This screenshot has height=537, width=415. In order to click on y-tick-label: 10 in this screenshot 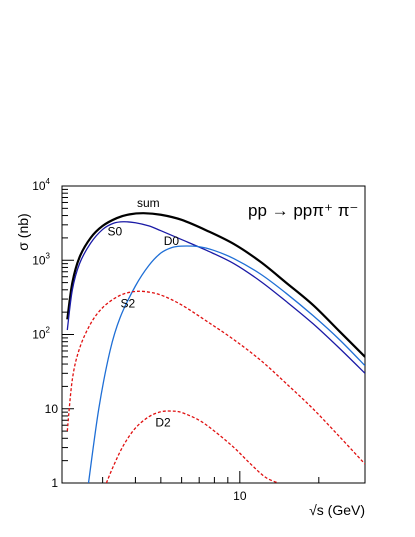, I will do `click(52, 409)`.